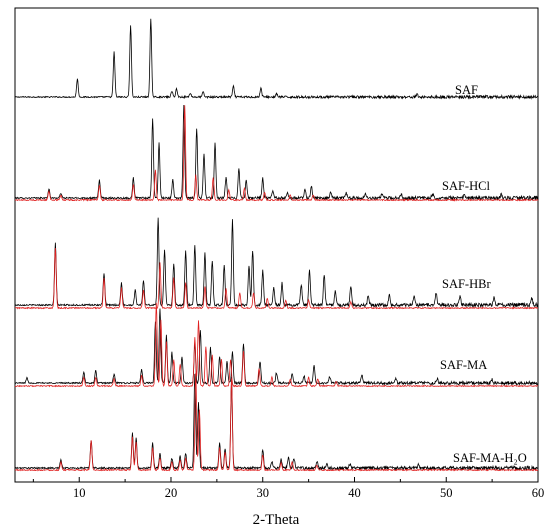 This screenshot has height=528, width=550. Describe the element at coordinates (490, 458) in the screenshot. I see `panel-label-saf-ma-h-o: SAF-MA-H₂O` at that location.